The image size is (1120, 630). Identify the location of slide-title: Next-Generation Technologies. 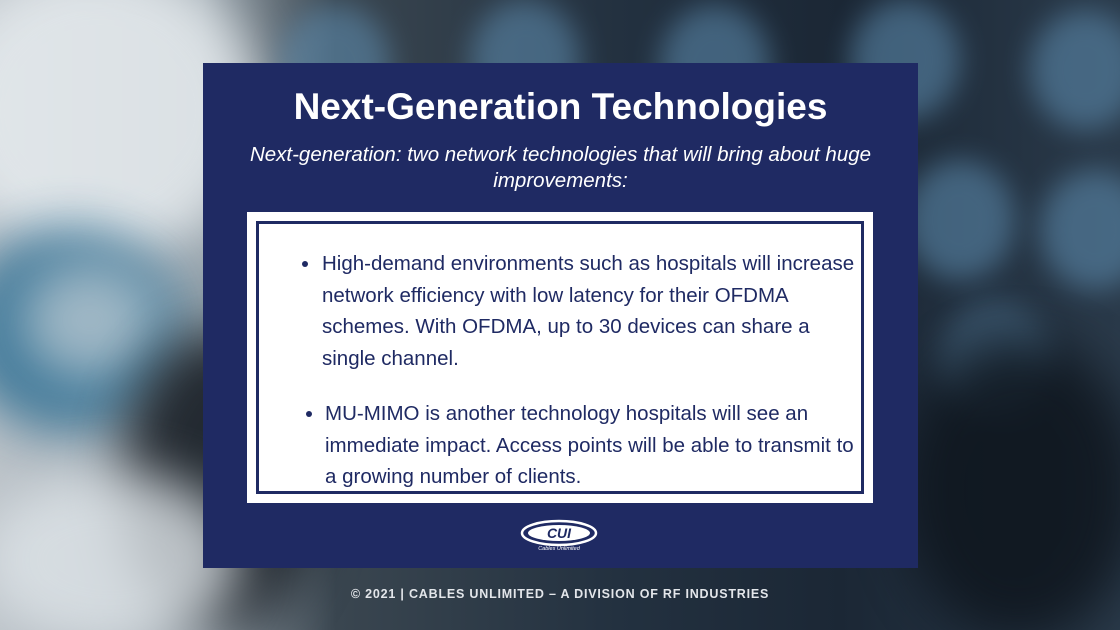
(560, 106).